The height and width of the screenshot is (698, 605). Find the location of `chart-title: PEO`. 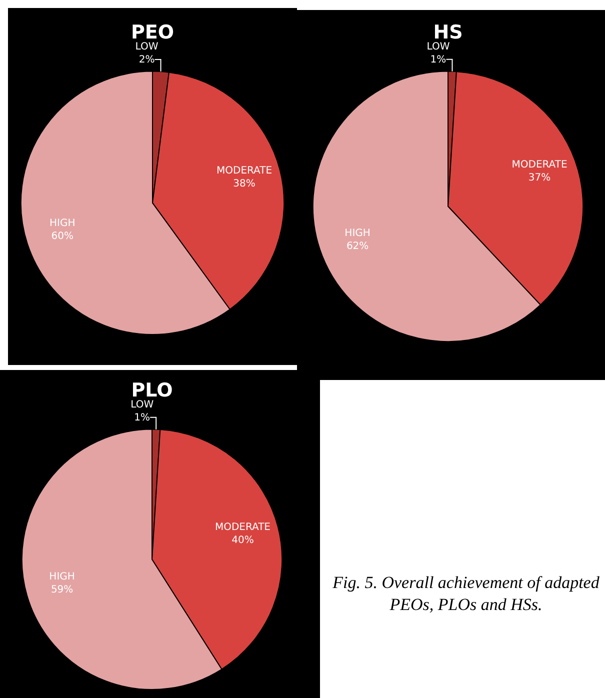

chart-title: PEO is located at coordinates (152, 32).